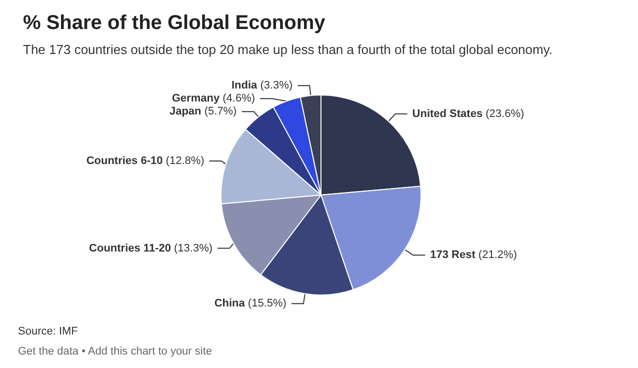 Image resolution: width=638 pixels, height=368 pixels. What do you see at coordinates (265, 304) in the screenshot?
I see `data-label: (15.5%)` at bounding box center [265, 304].